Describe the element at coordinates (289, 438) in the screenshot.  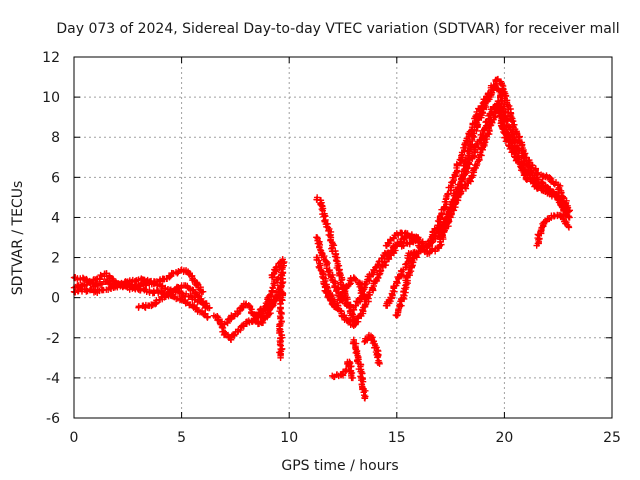
I see `x-tick-label: 10` at that location.